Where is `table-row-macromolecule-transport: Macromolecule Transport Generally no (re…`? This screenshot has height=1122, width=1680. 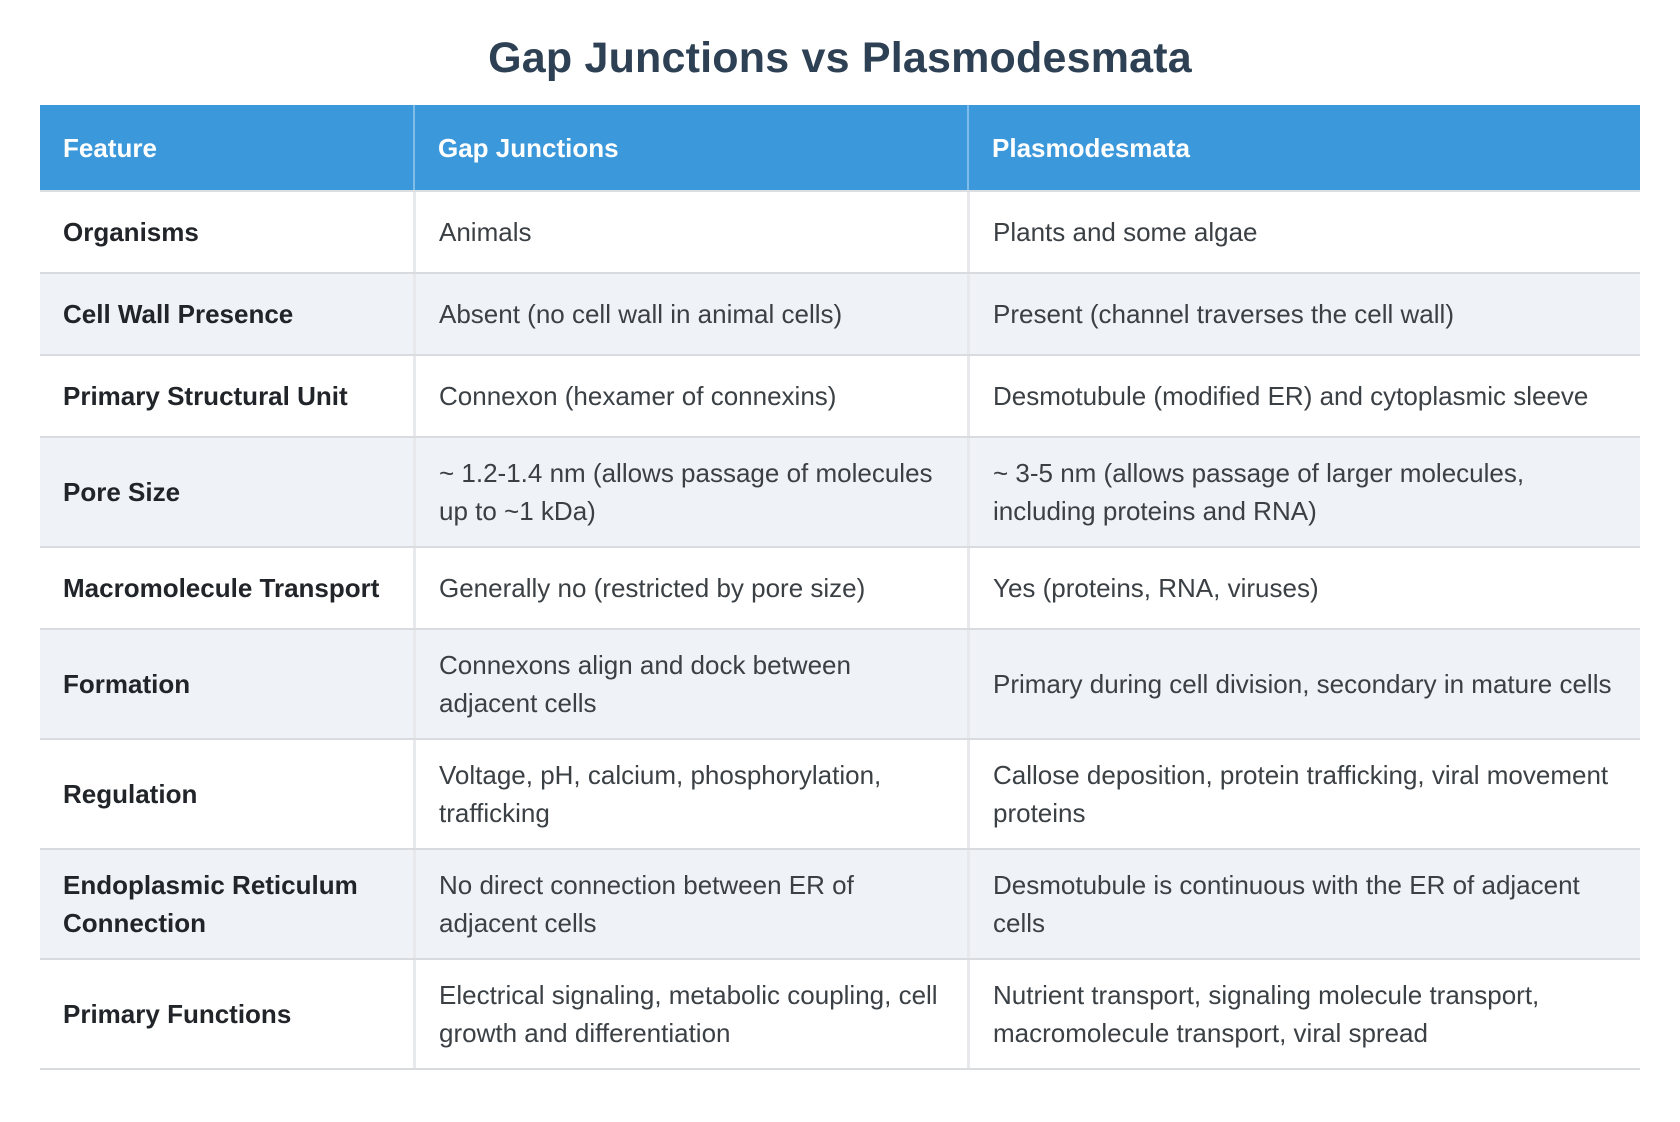
table-row-macromolecule-transport: Macromolecule Transport Generally no (re… is located at coordinates (840, 587).